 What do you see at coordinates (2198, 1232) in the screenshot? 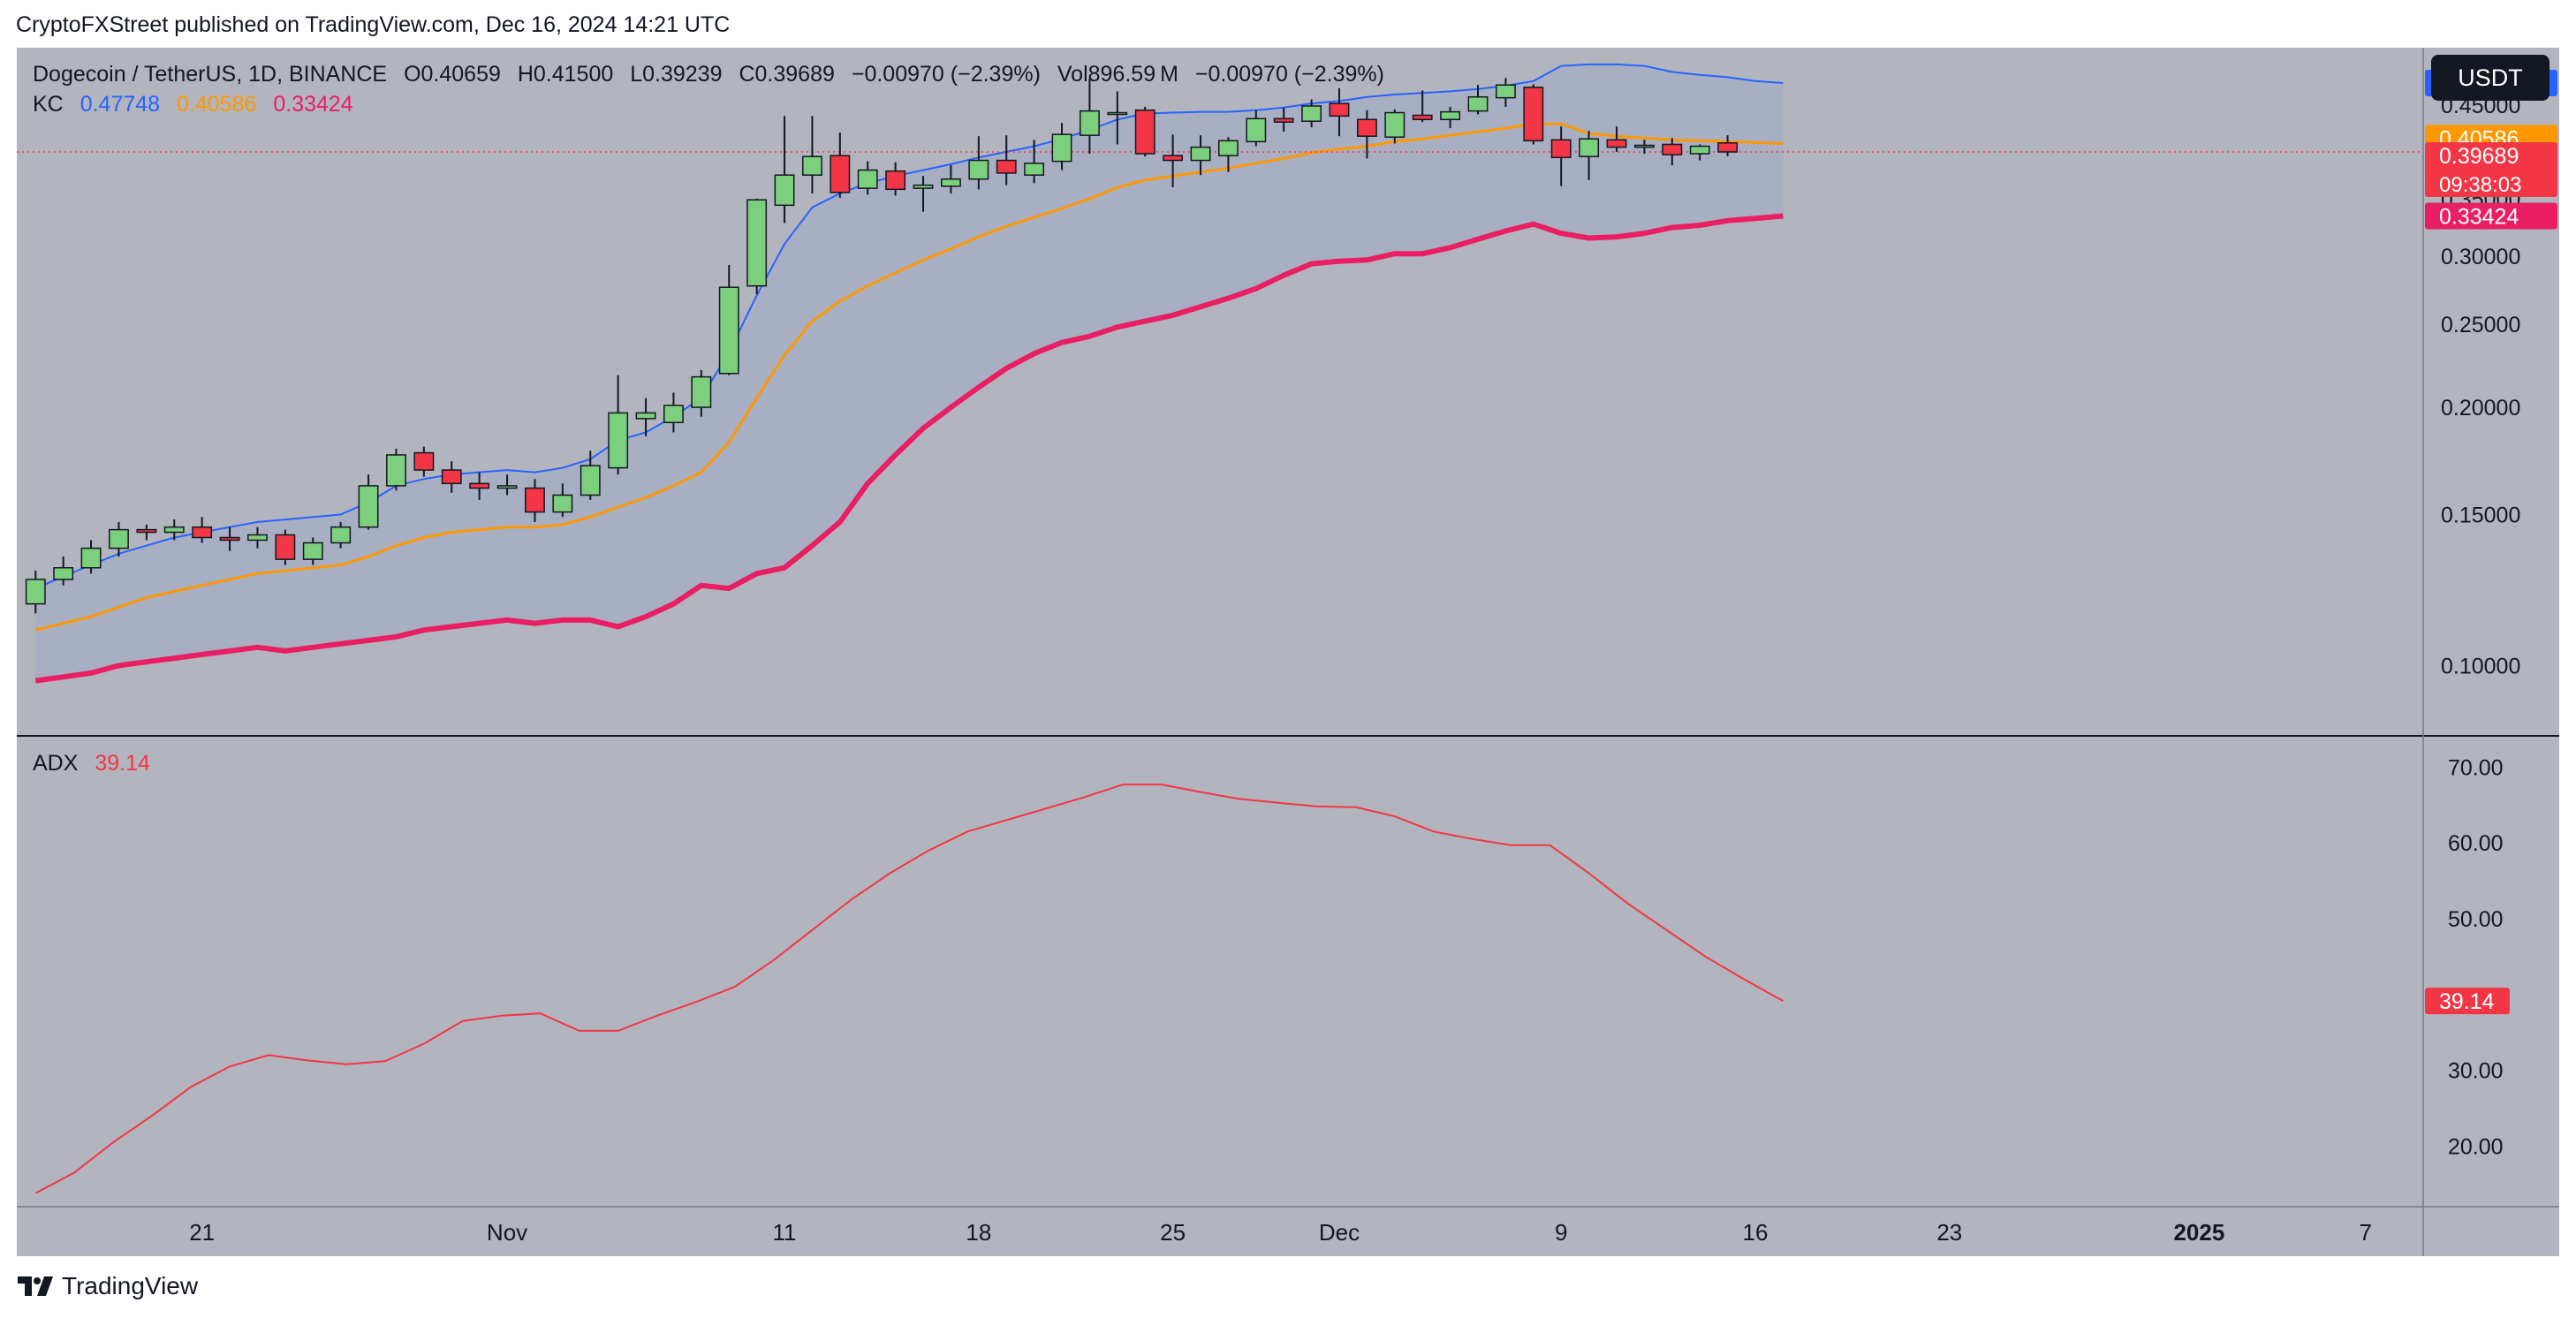
I see `x-tick-2025: 2025` at bounding box center [2198, 1232].